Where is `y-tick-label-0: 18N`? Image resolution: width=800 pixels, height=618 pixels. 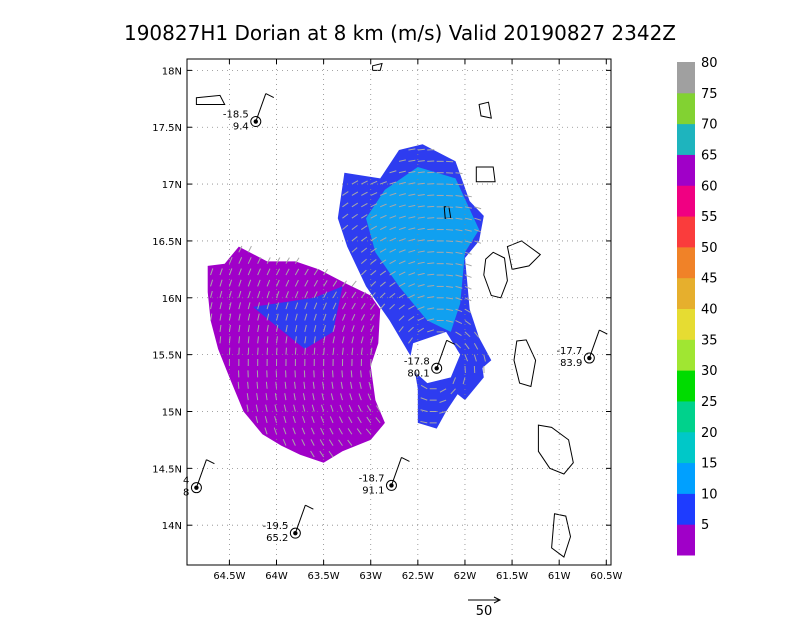
y-tick-label-0: 18N is located at coordinates (172, 71).